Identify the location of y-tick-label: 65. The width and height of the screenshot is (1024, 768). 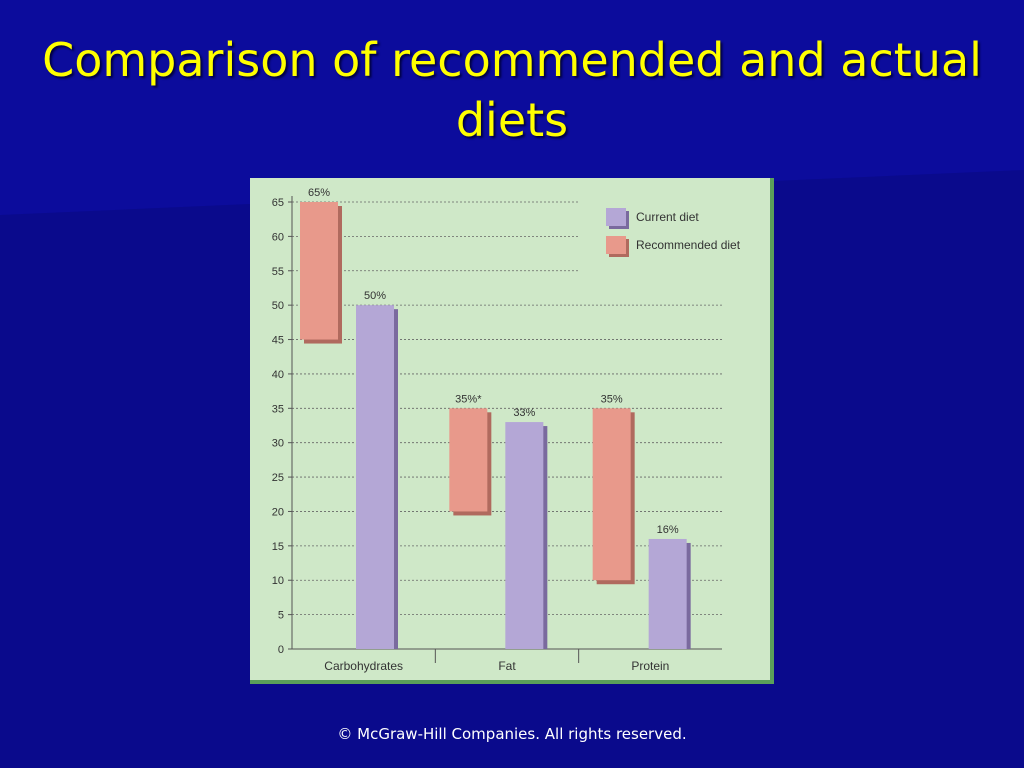
(278, 203).